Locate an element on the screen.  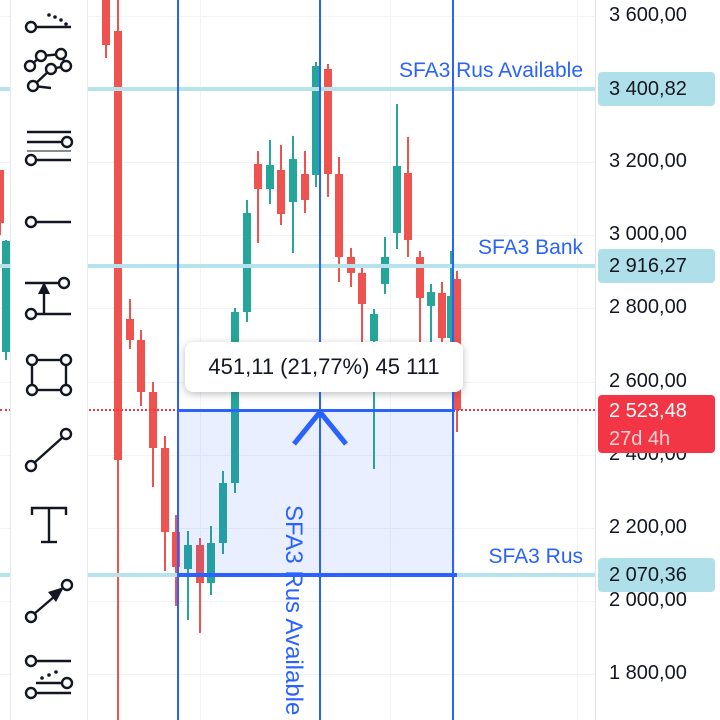
last-price-value: 2 523,48 is located at coordinates (648, 411).